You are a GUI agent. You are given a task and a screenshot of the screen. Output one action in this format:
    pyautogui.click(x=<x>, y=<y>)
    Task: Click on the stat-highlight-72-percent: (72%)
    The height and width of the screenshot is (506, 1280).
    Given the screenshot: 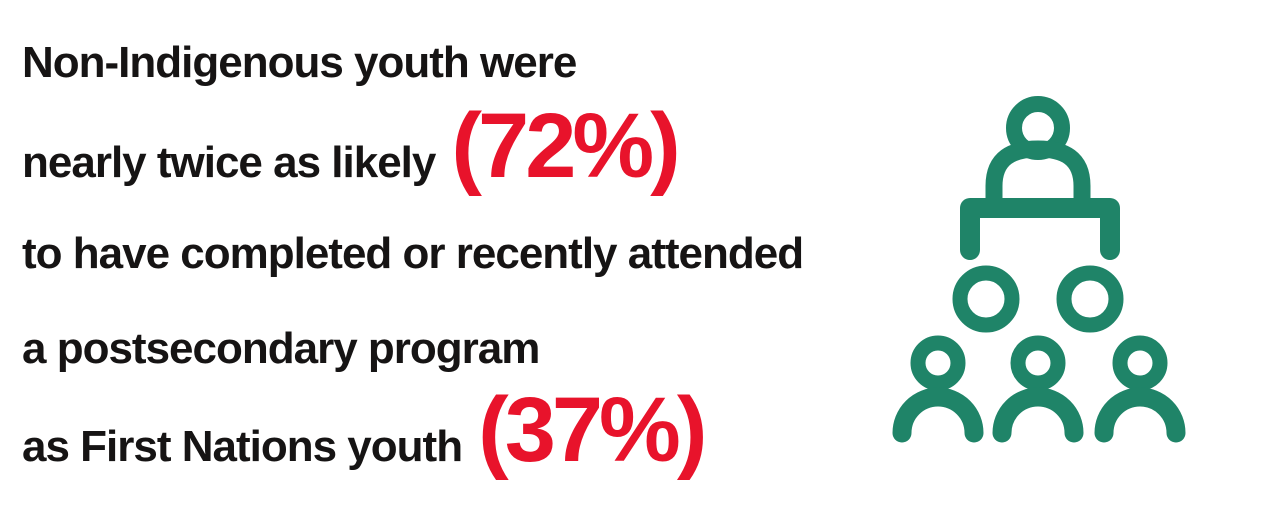 What is the action you would take?
    pyautogui.click(x=565, y=146)
    